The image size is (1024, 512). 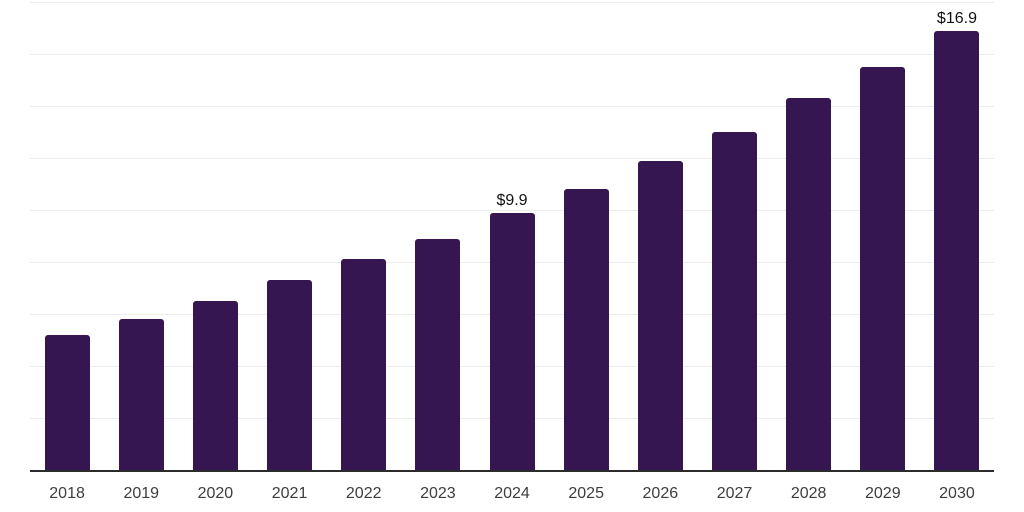 What do you see at coordinates (808, 493) in the screenshot?
I see `x-axis-label: 2028` at bounding box center [808, 493].